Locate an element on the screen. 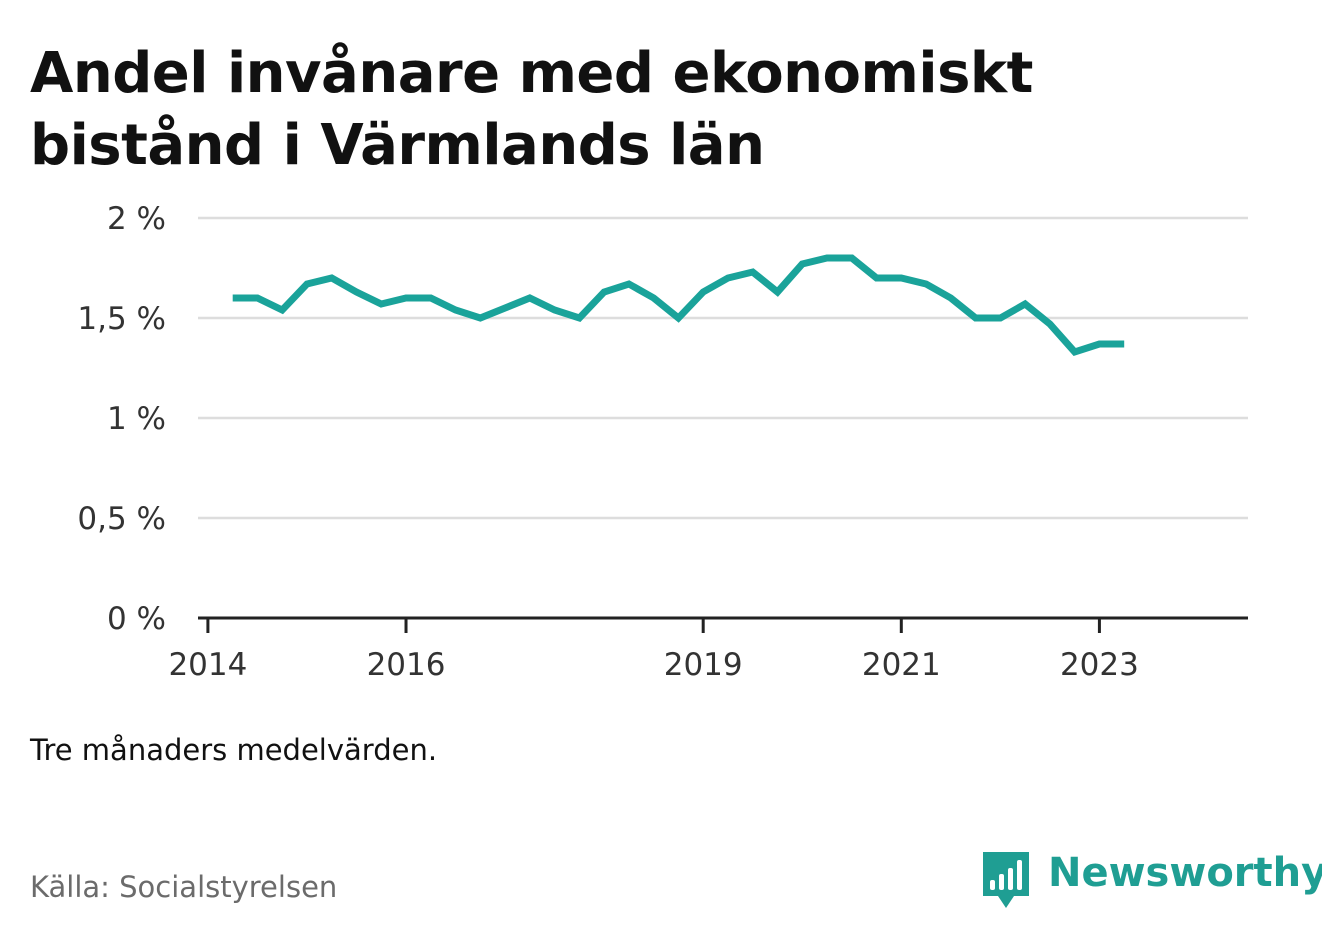 The image size is (1322, 939). newsworthy-chart-icon is located at coordinates (1006, 880).